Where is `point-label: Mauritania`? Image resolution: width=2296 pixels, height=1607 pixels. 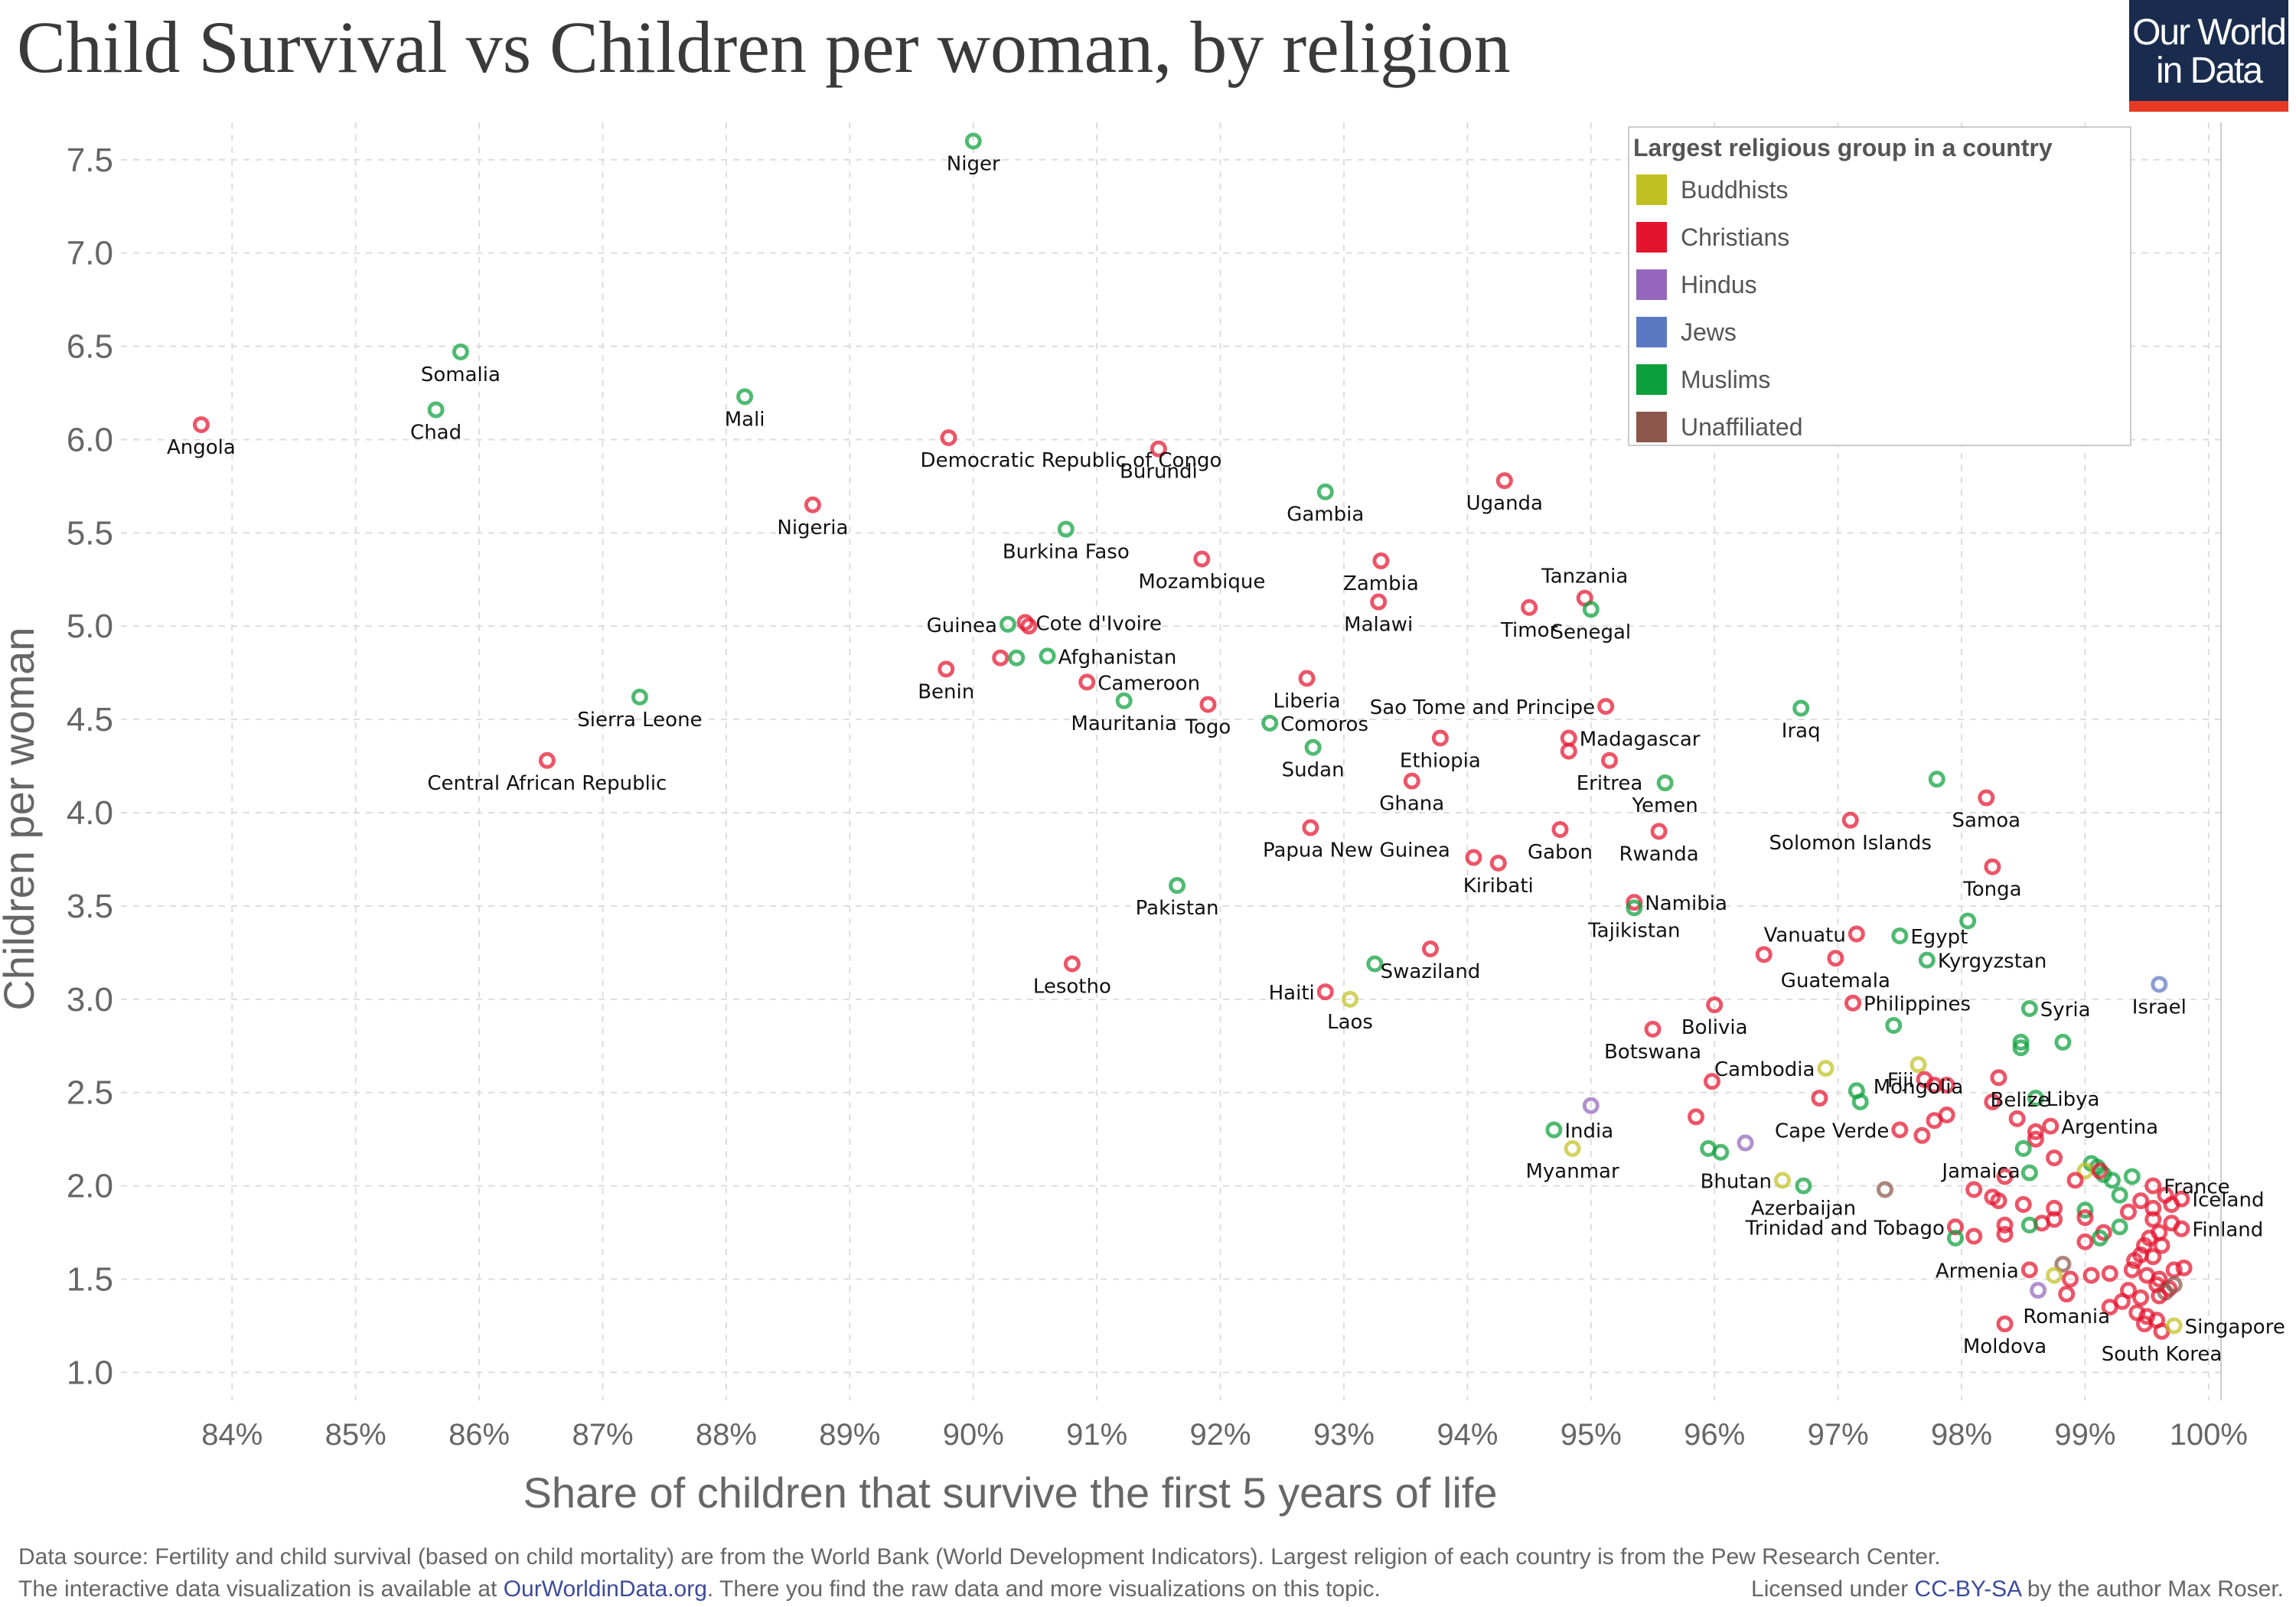 point-label: Mauritania is located at coordinates (1124, 723).